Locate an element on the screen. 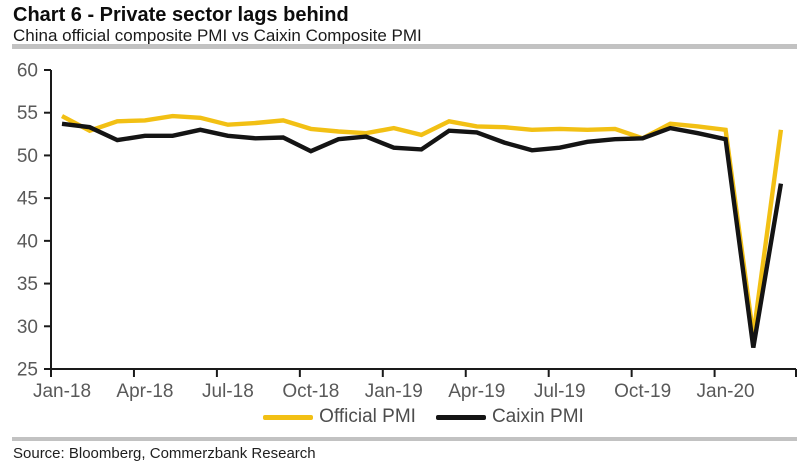 Image resolution: width=807 pixels, height=468 pixels. x-tick-label: Oct-19 is located at coordinates (642, 391).